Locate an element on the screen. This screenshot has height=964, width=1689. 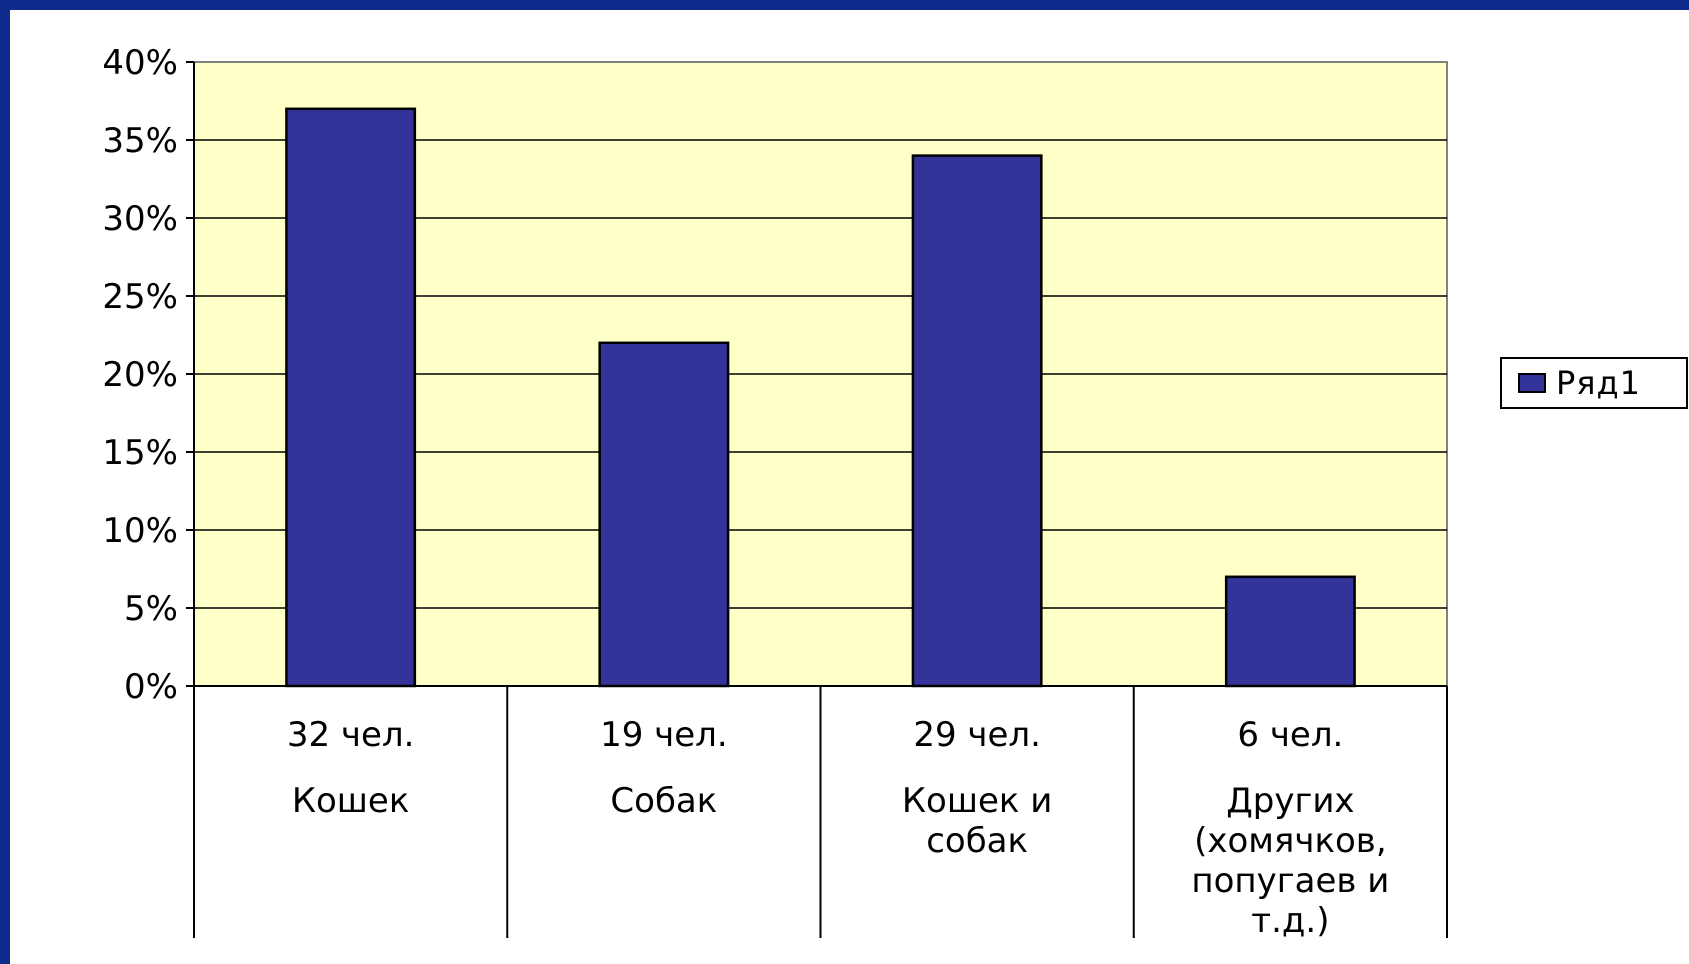
category-label: 29 чел. is located at coordinates (977, 735).